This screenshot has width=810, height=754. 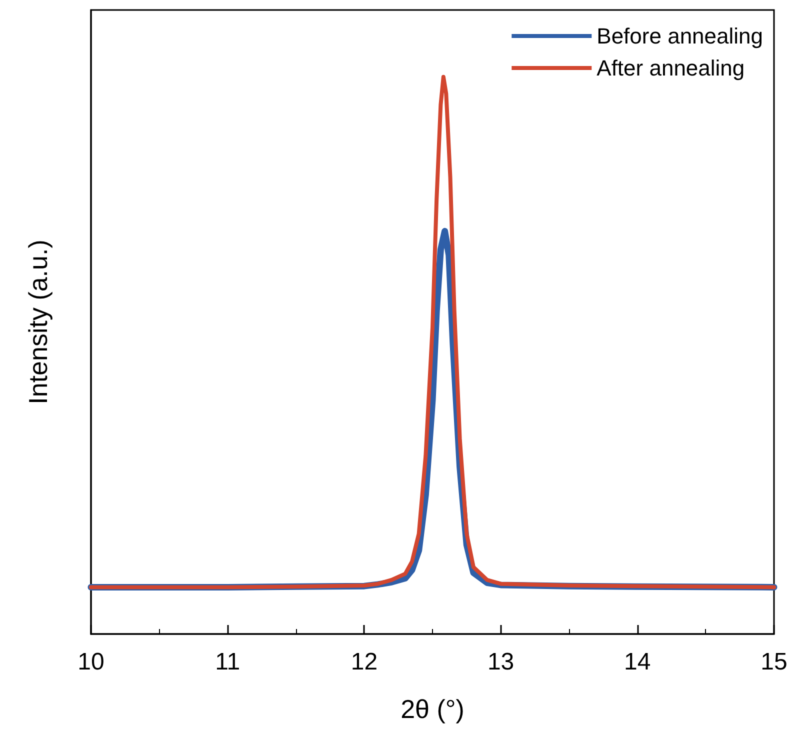 I want to click on x-tick-label: 12, so click(x=364, y=662).